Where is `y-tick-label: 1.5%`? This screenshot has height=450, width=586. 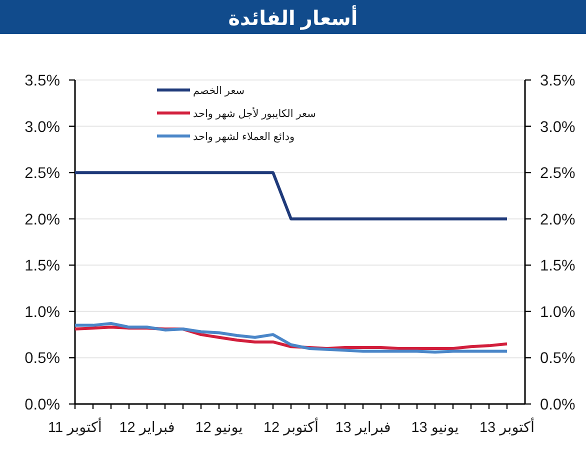 y-tick-label: 1.5% is located at coordinates (42, 266).